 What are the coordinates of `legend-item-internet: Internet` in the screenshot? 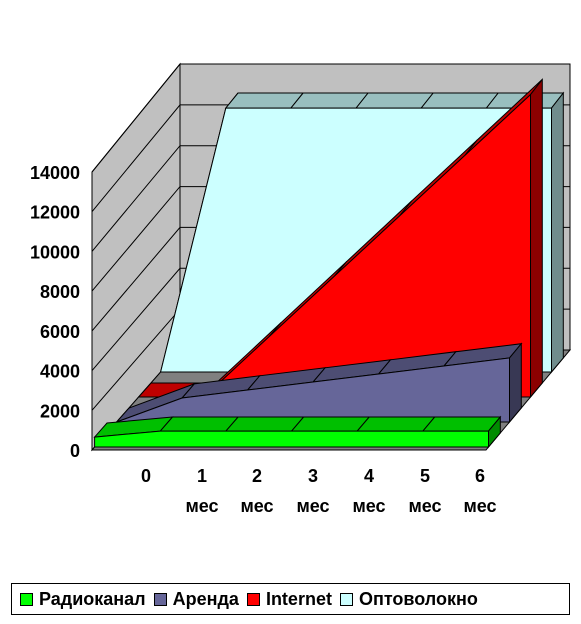 It's located at (289, 599).